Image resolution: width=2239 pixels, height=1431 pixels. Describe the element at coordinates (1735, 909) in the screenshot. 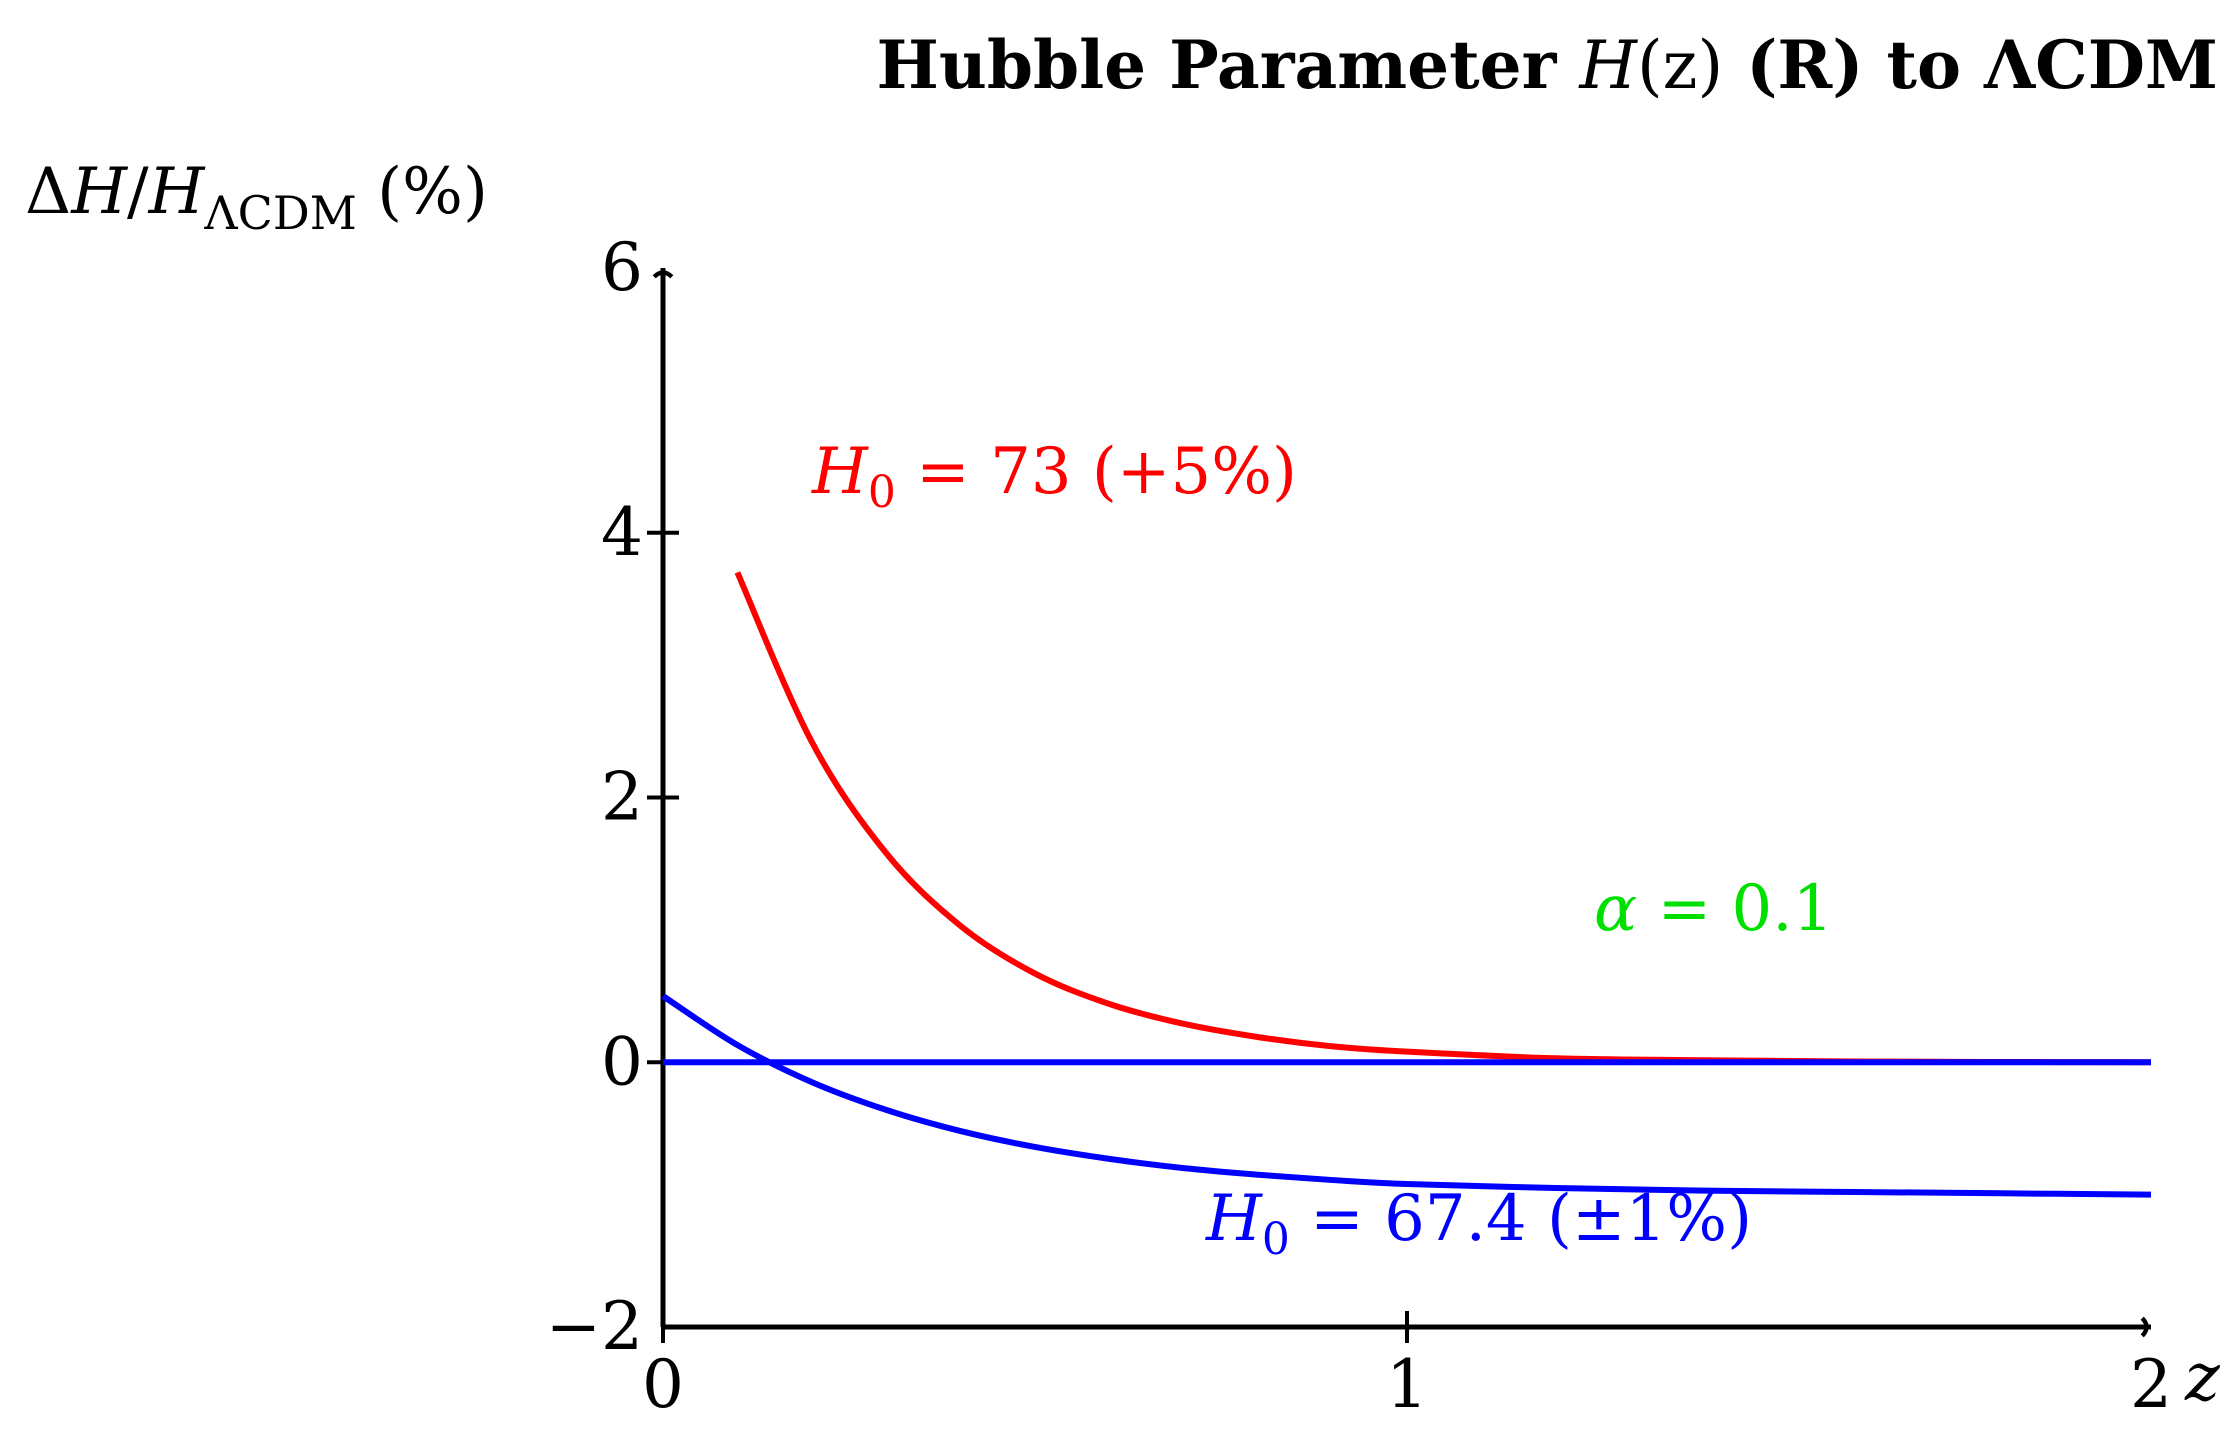

I see `annotation-alpha-rest: = 0.1` at that location.